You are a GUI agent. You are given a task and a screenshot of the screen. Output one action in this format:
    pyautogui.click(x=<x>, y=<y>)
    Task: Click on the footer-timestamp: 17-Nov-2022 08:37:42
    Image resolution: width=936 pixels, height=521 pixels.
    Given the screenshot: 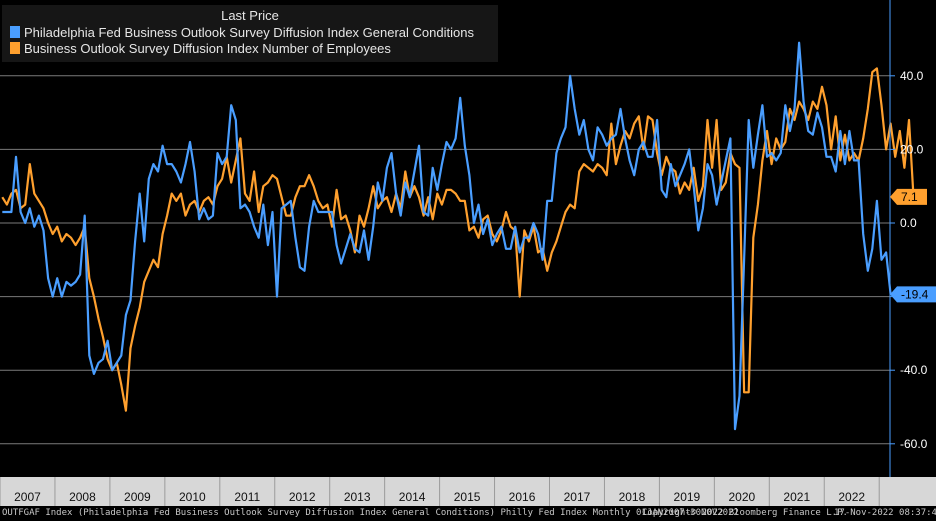 What is the action you would take?
    pyautogui.click(x=885, y=513)
    